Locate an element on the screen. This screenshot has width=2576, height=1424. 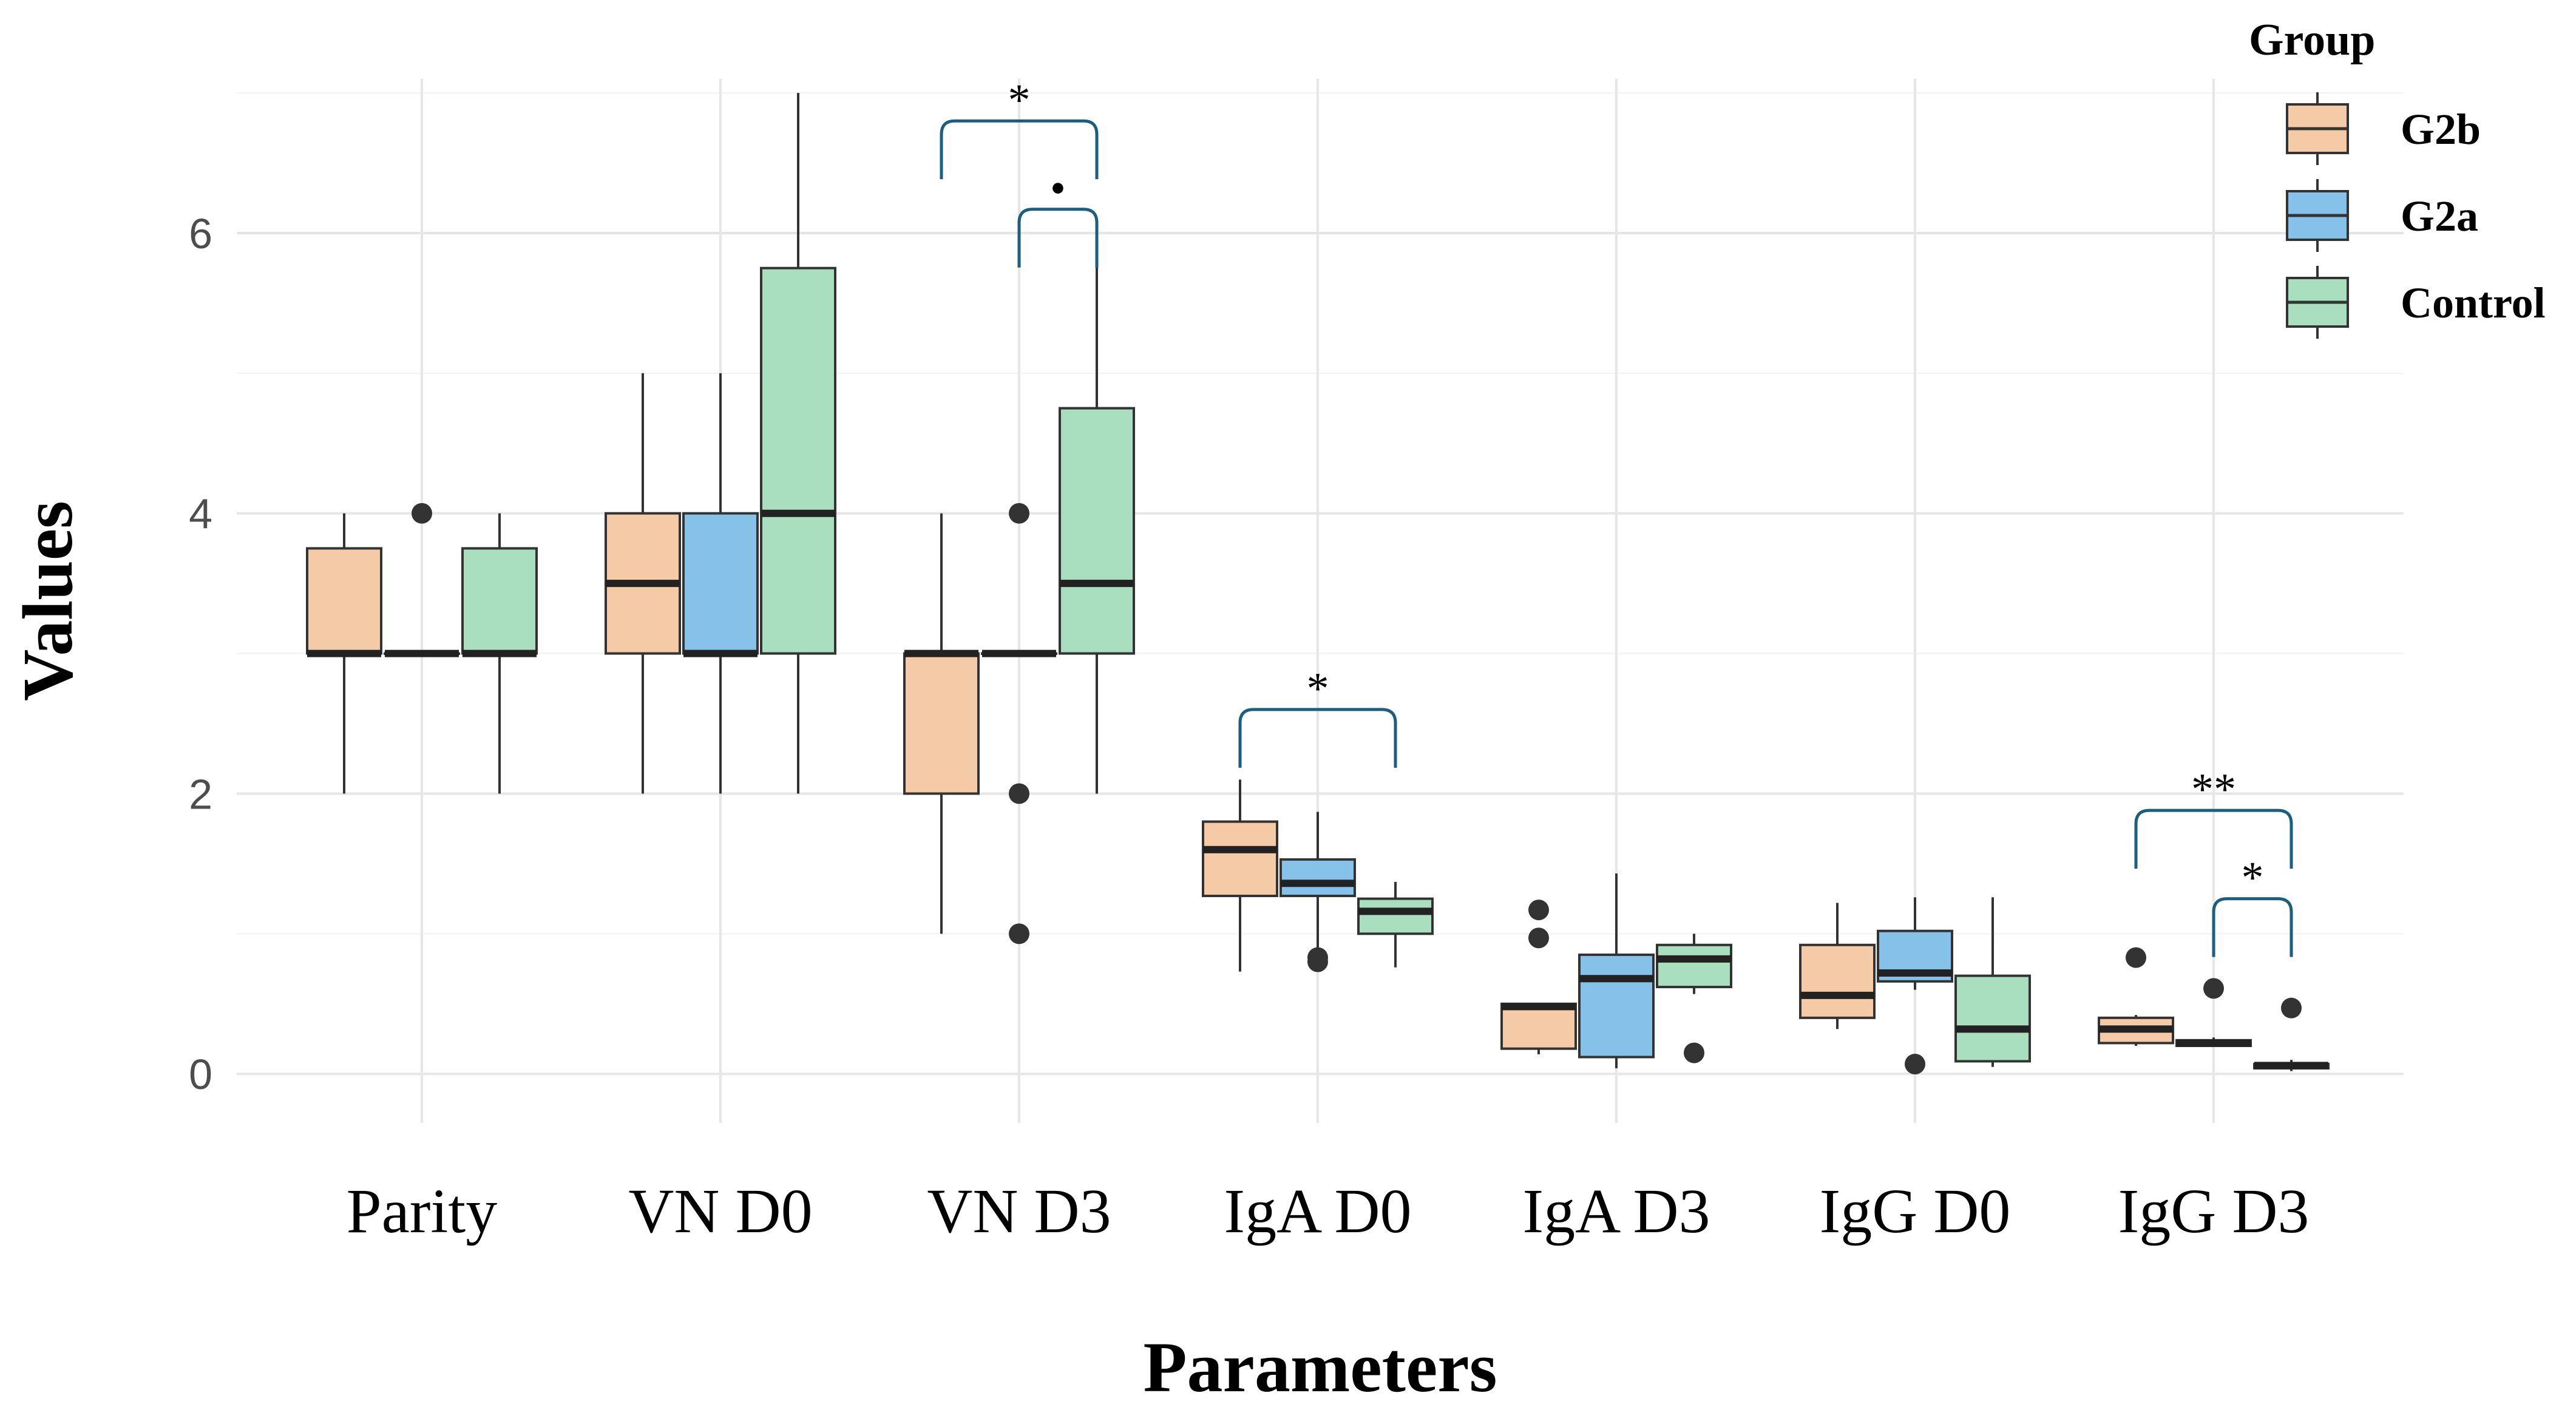
x-tick-label: IgA D3 is located at coordinates (1616, 1211).